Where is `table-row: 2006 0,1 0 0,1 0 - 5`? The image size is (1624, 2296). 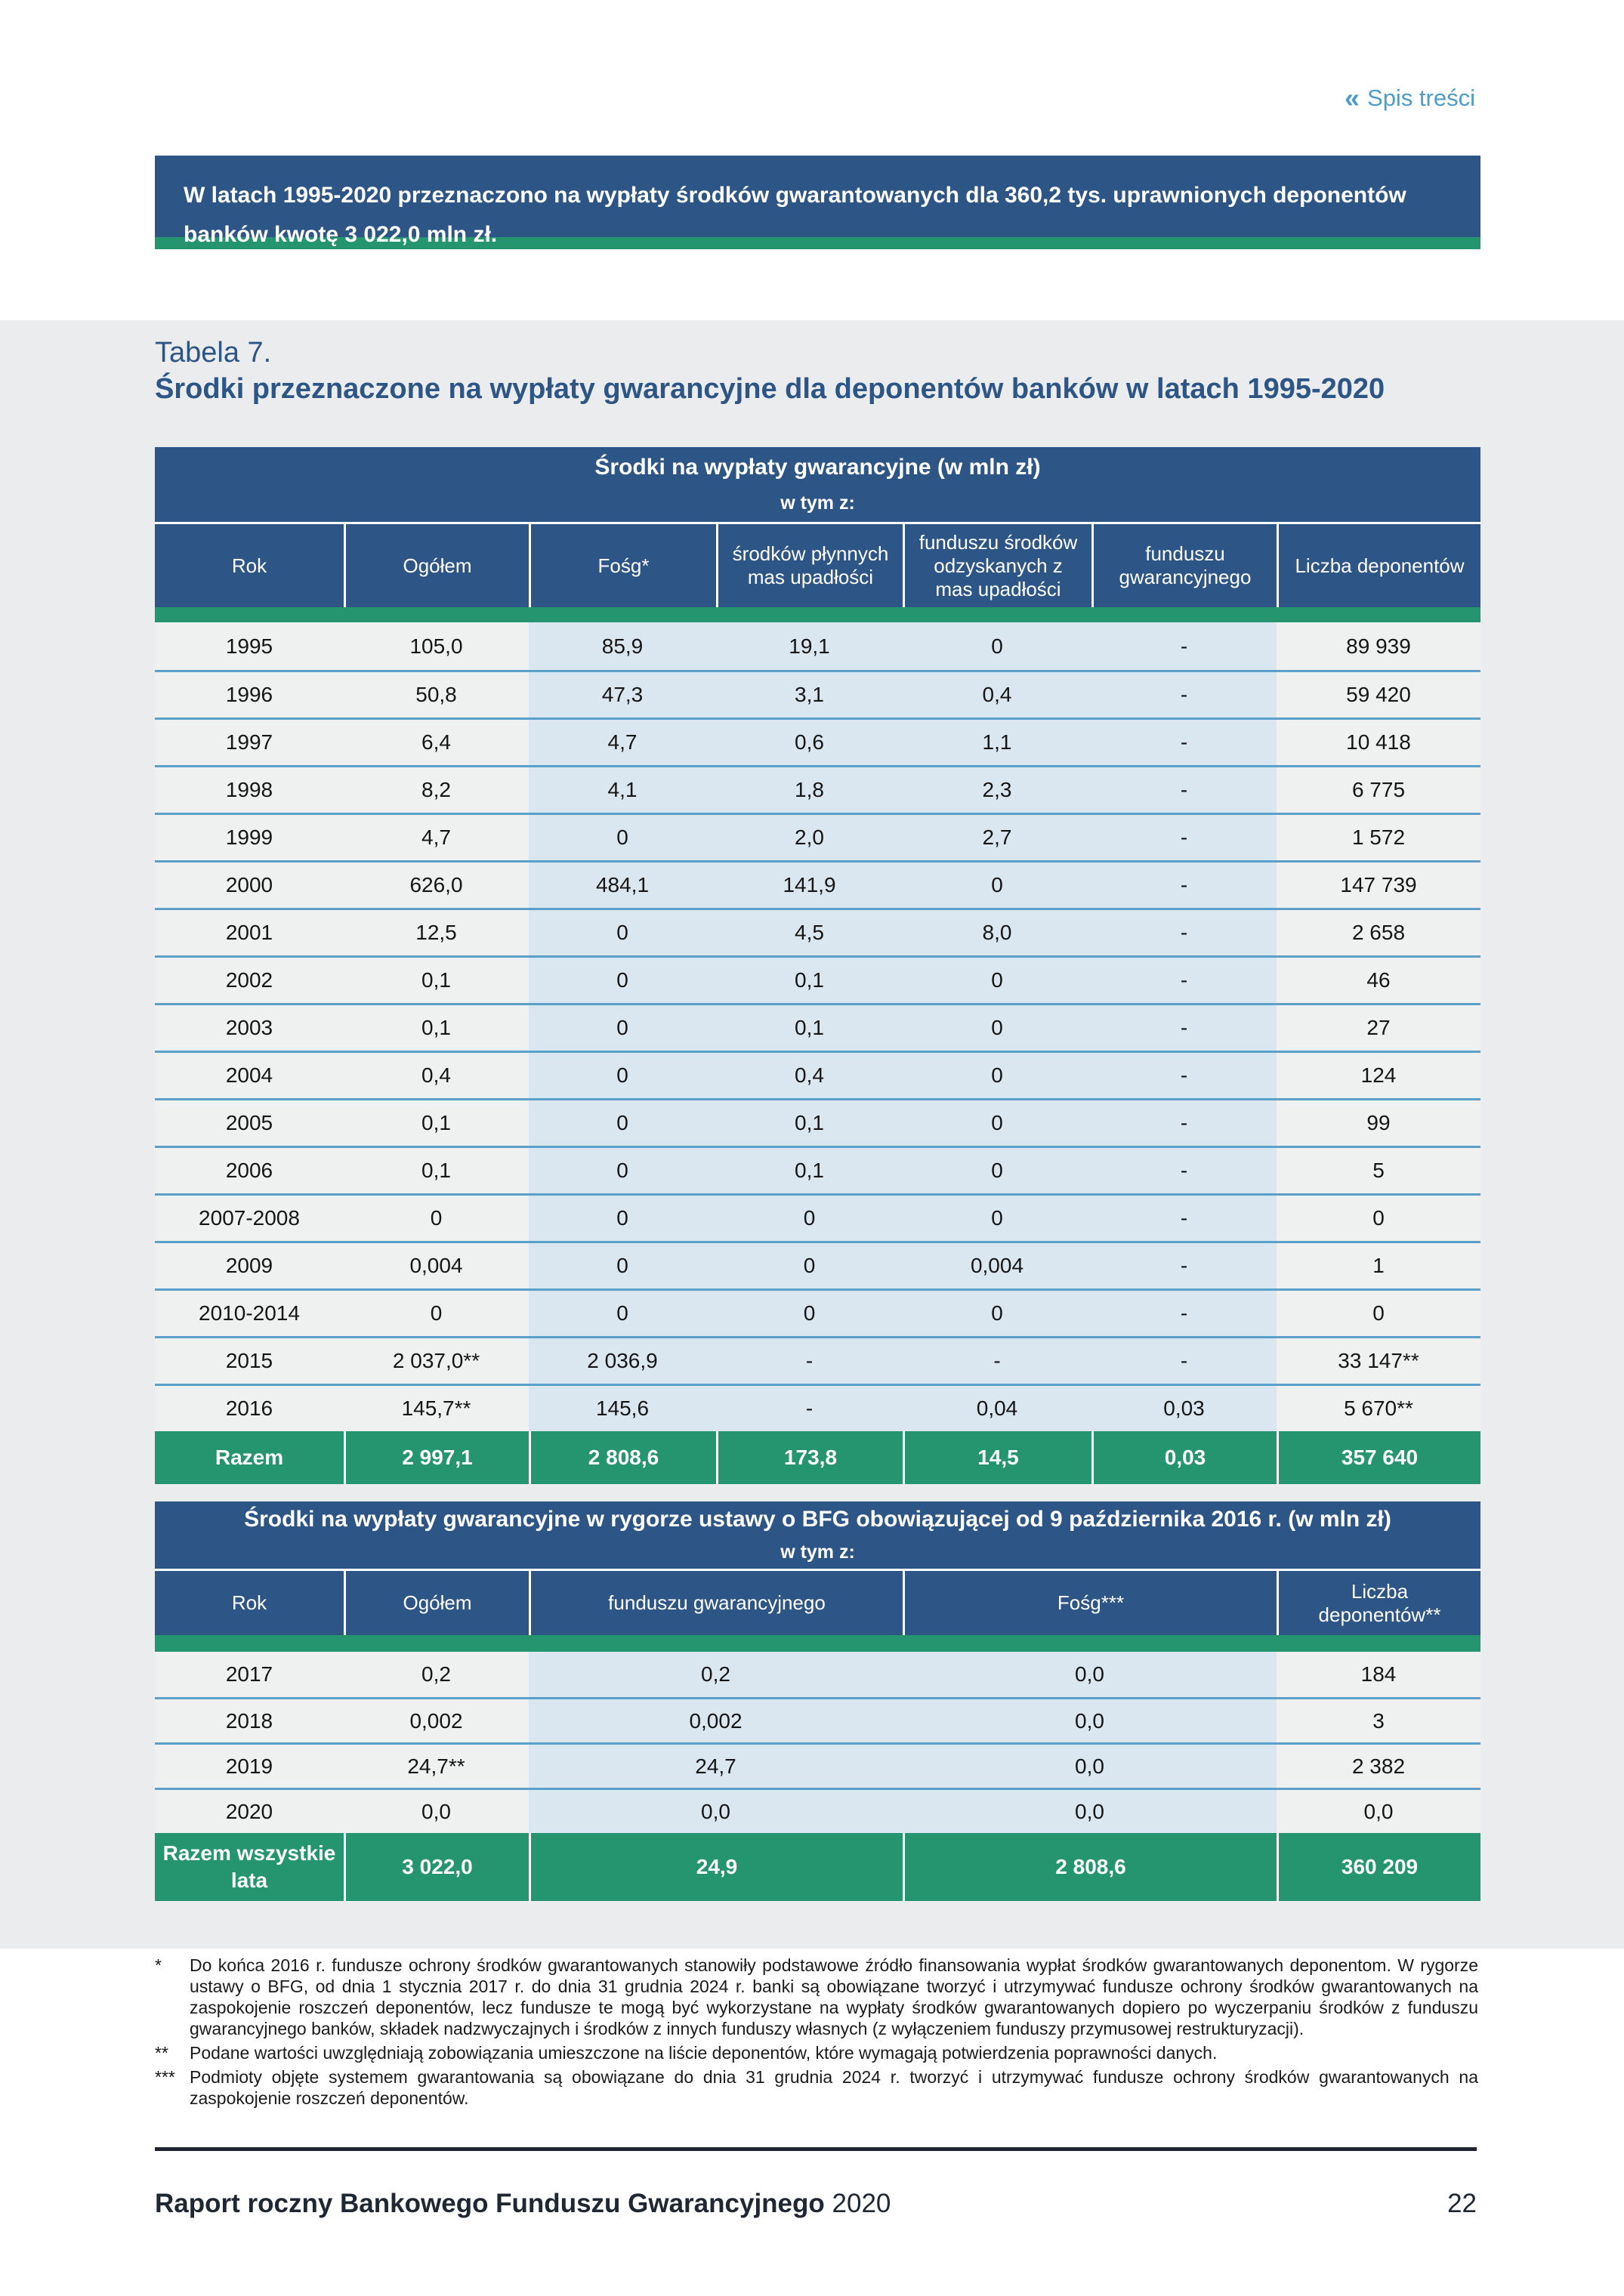 table-row: 2006 0,1 0 0,1 0 - 5 is located at coordinates (818, 1169).